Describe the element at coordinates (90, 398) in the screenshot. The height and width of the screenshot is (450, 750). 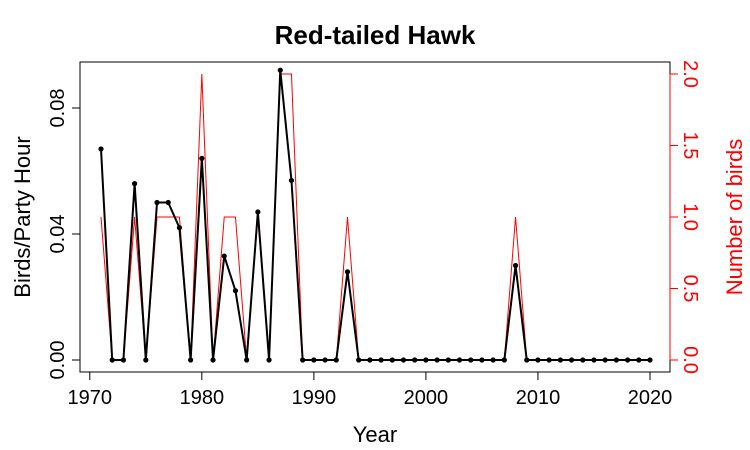
I see `x-tick-label: 1970` at that location.